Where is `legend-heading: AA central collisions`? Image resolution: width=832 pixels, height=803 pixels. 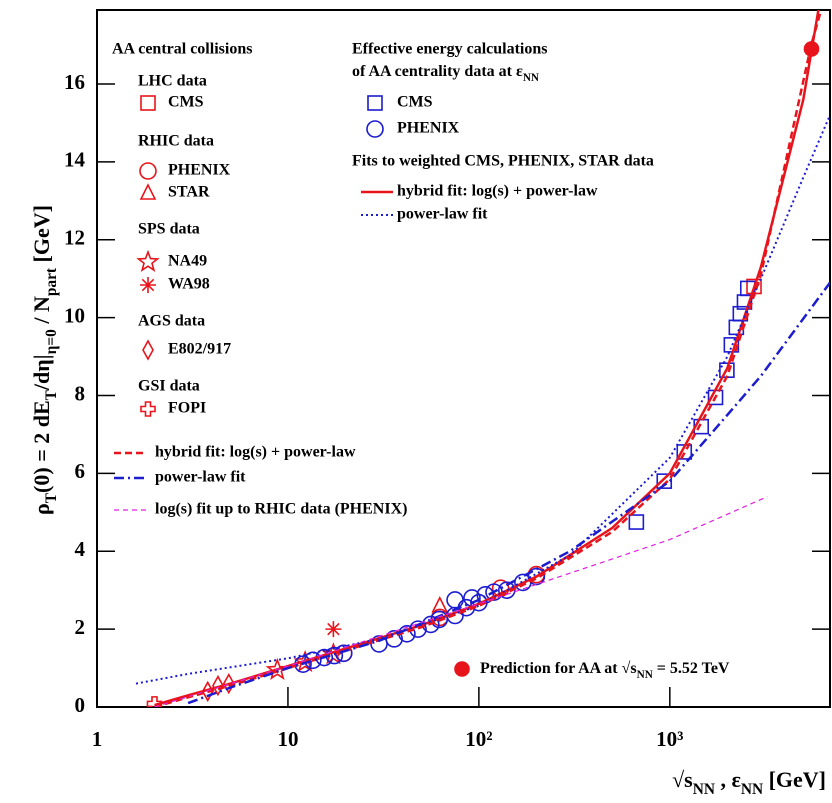 legend-heading: AA central collisions is located at coordinates (182, 49).